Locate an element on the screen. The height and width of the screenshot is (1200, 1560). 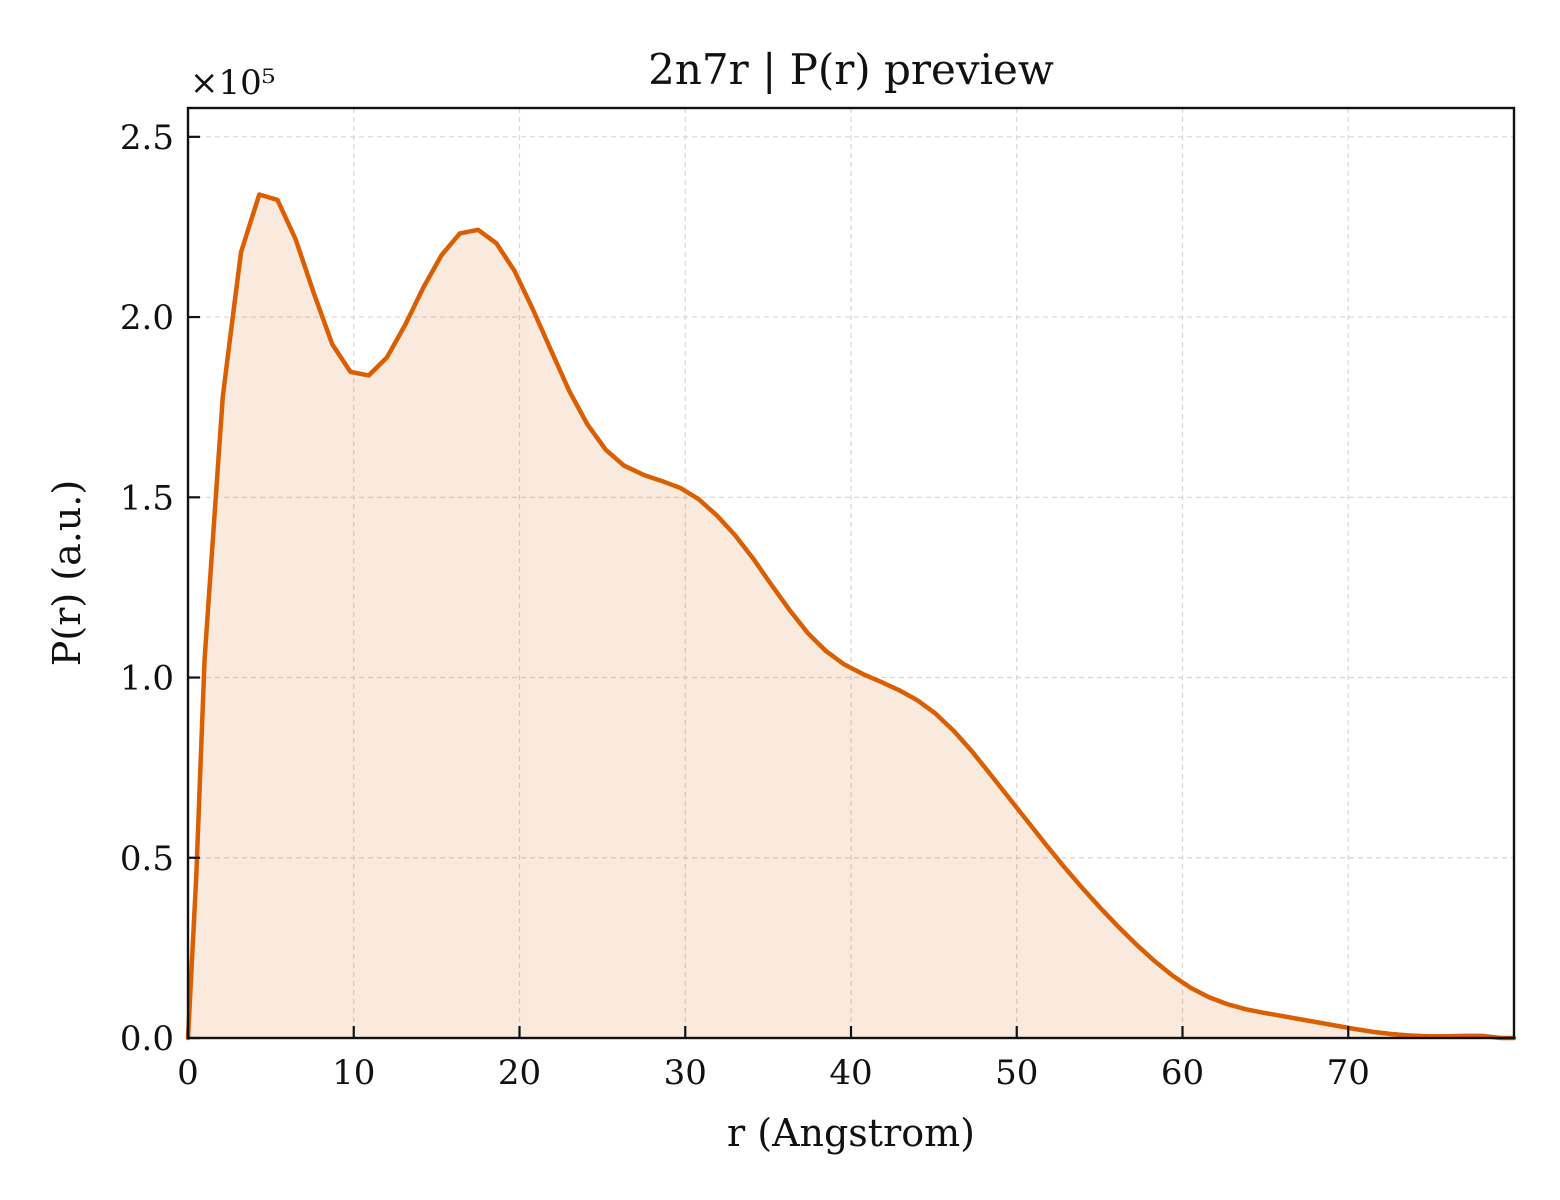
chart-title: 2n7r | P(r) preview is located at coordinates (851, 69).